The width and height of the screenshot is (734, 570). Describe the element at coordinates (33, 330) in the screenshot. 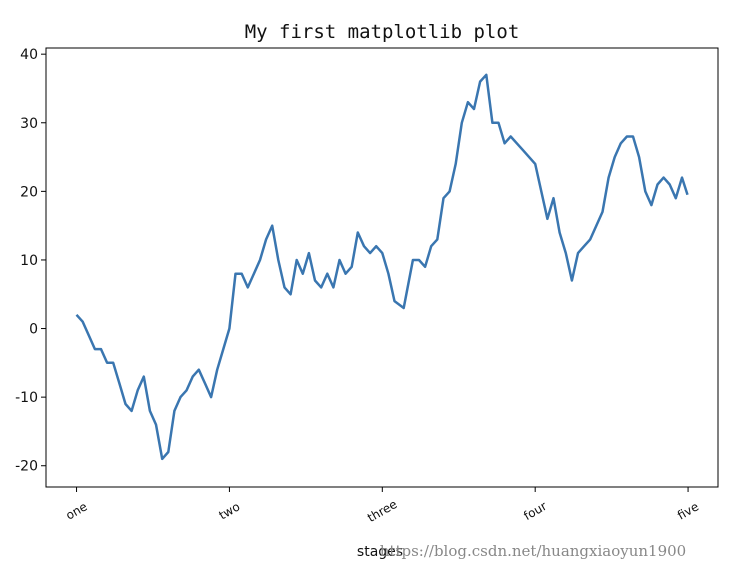

I see `y-tick-label: 0` at that location.